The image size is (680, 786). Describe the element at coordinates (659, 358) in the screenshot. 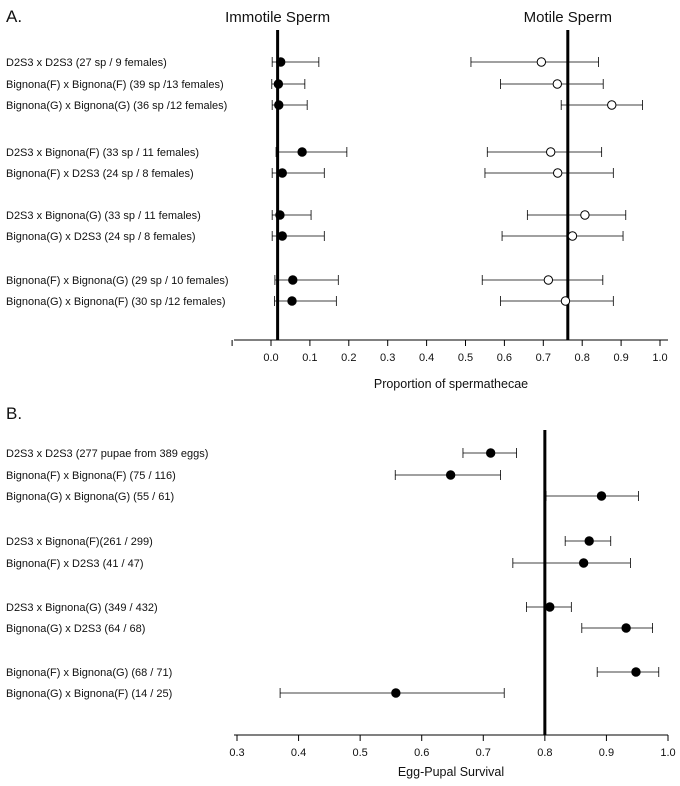

I see `panel-a-x-tick-label: 1.0` at that location.